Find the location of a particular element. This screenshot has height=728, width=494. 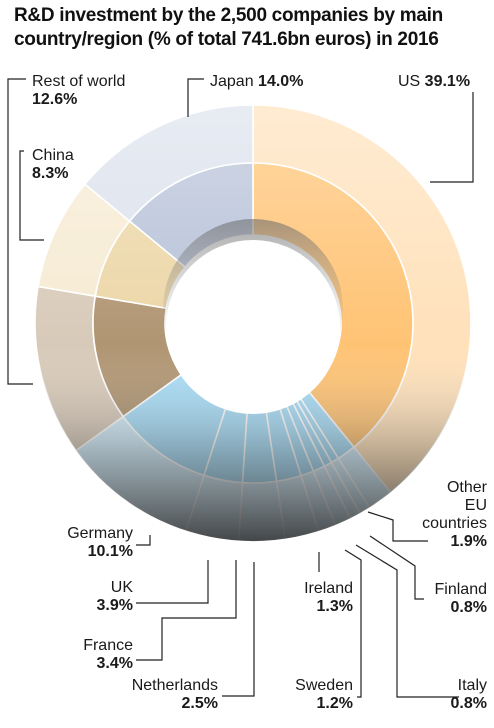

leader-line-germany is located at coordinates (143, 540).